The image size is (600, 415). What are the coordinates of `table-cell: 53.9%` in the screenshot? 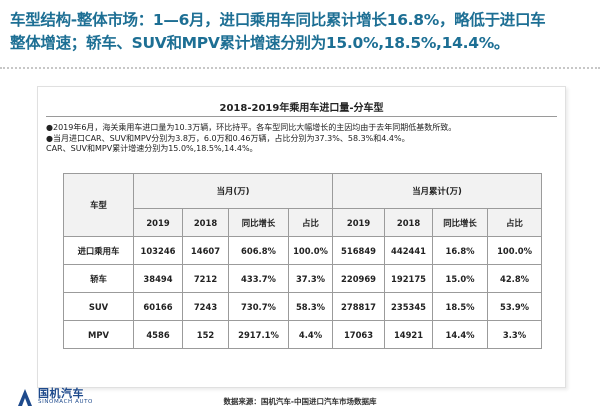 It's located at (515, 306).